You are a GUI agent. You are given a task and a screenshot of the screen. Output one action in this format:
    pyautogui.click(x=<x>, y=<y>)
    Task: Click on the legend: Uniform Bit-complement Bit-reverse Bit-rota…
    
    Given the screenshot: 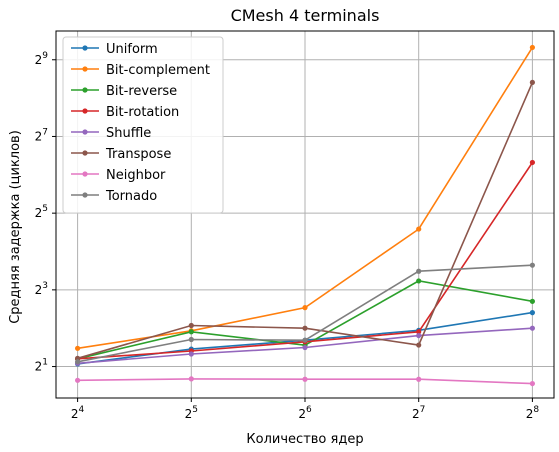 What is the action you would take?
    pyautogui.click(x=143, y=125)
    